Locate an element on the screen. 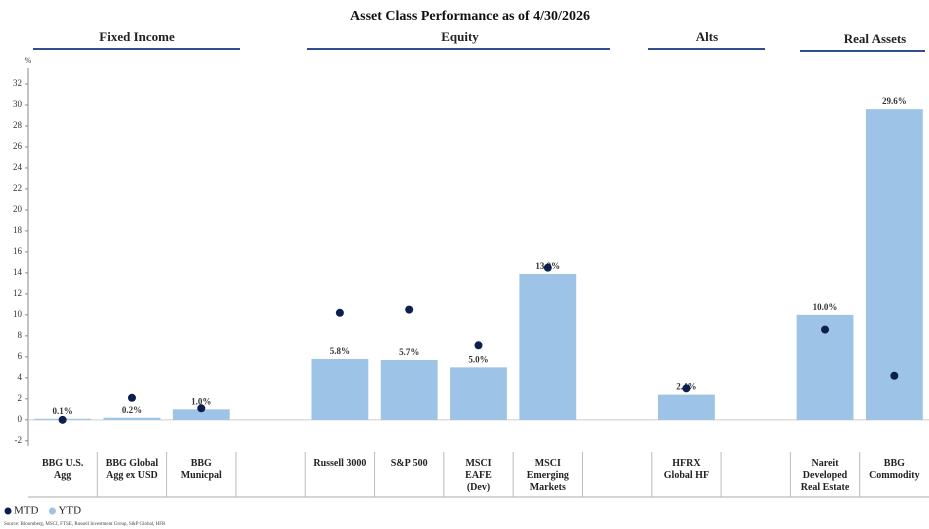 Image resolution: width=929 pixels, height=529 pixels. x-tick-label: BBG Commodity is located at coordinates (894, 469).